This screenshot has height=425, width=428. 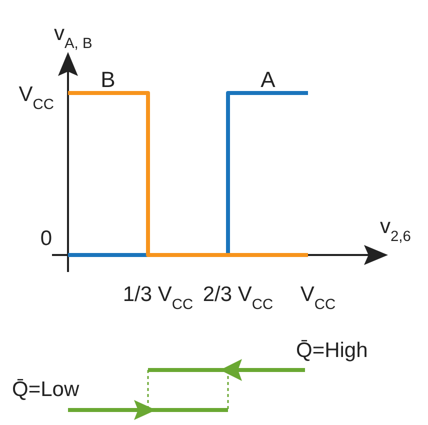 I want to click on x-tick-label: V$_{CC}$, so click(x=318, y=298).